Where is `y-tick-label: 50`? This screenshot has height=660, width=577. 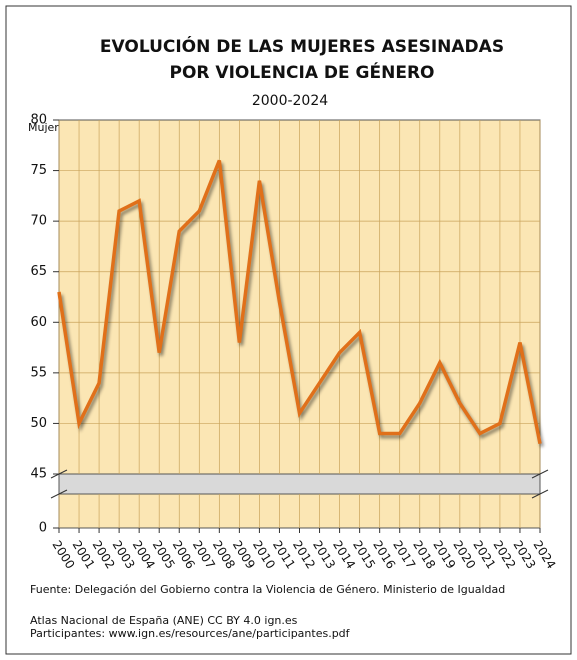 y-tick-label: 50 is located at coordinates (38, 423).